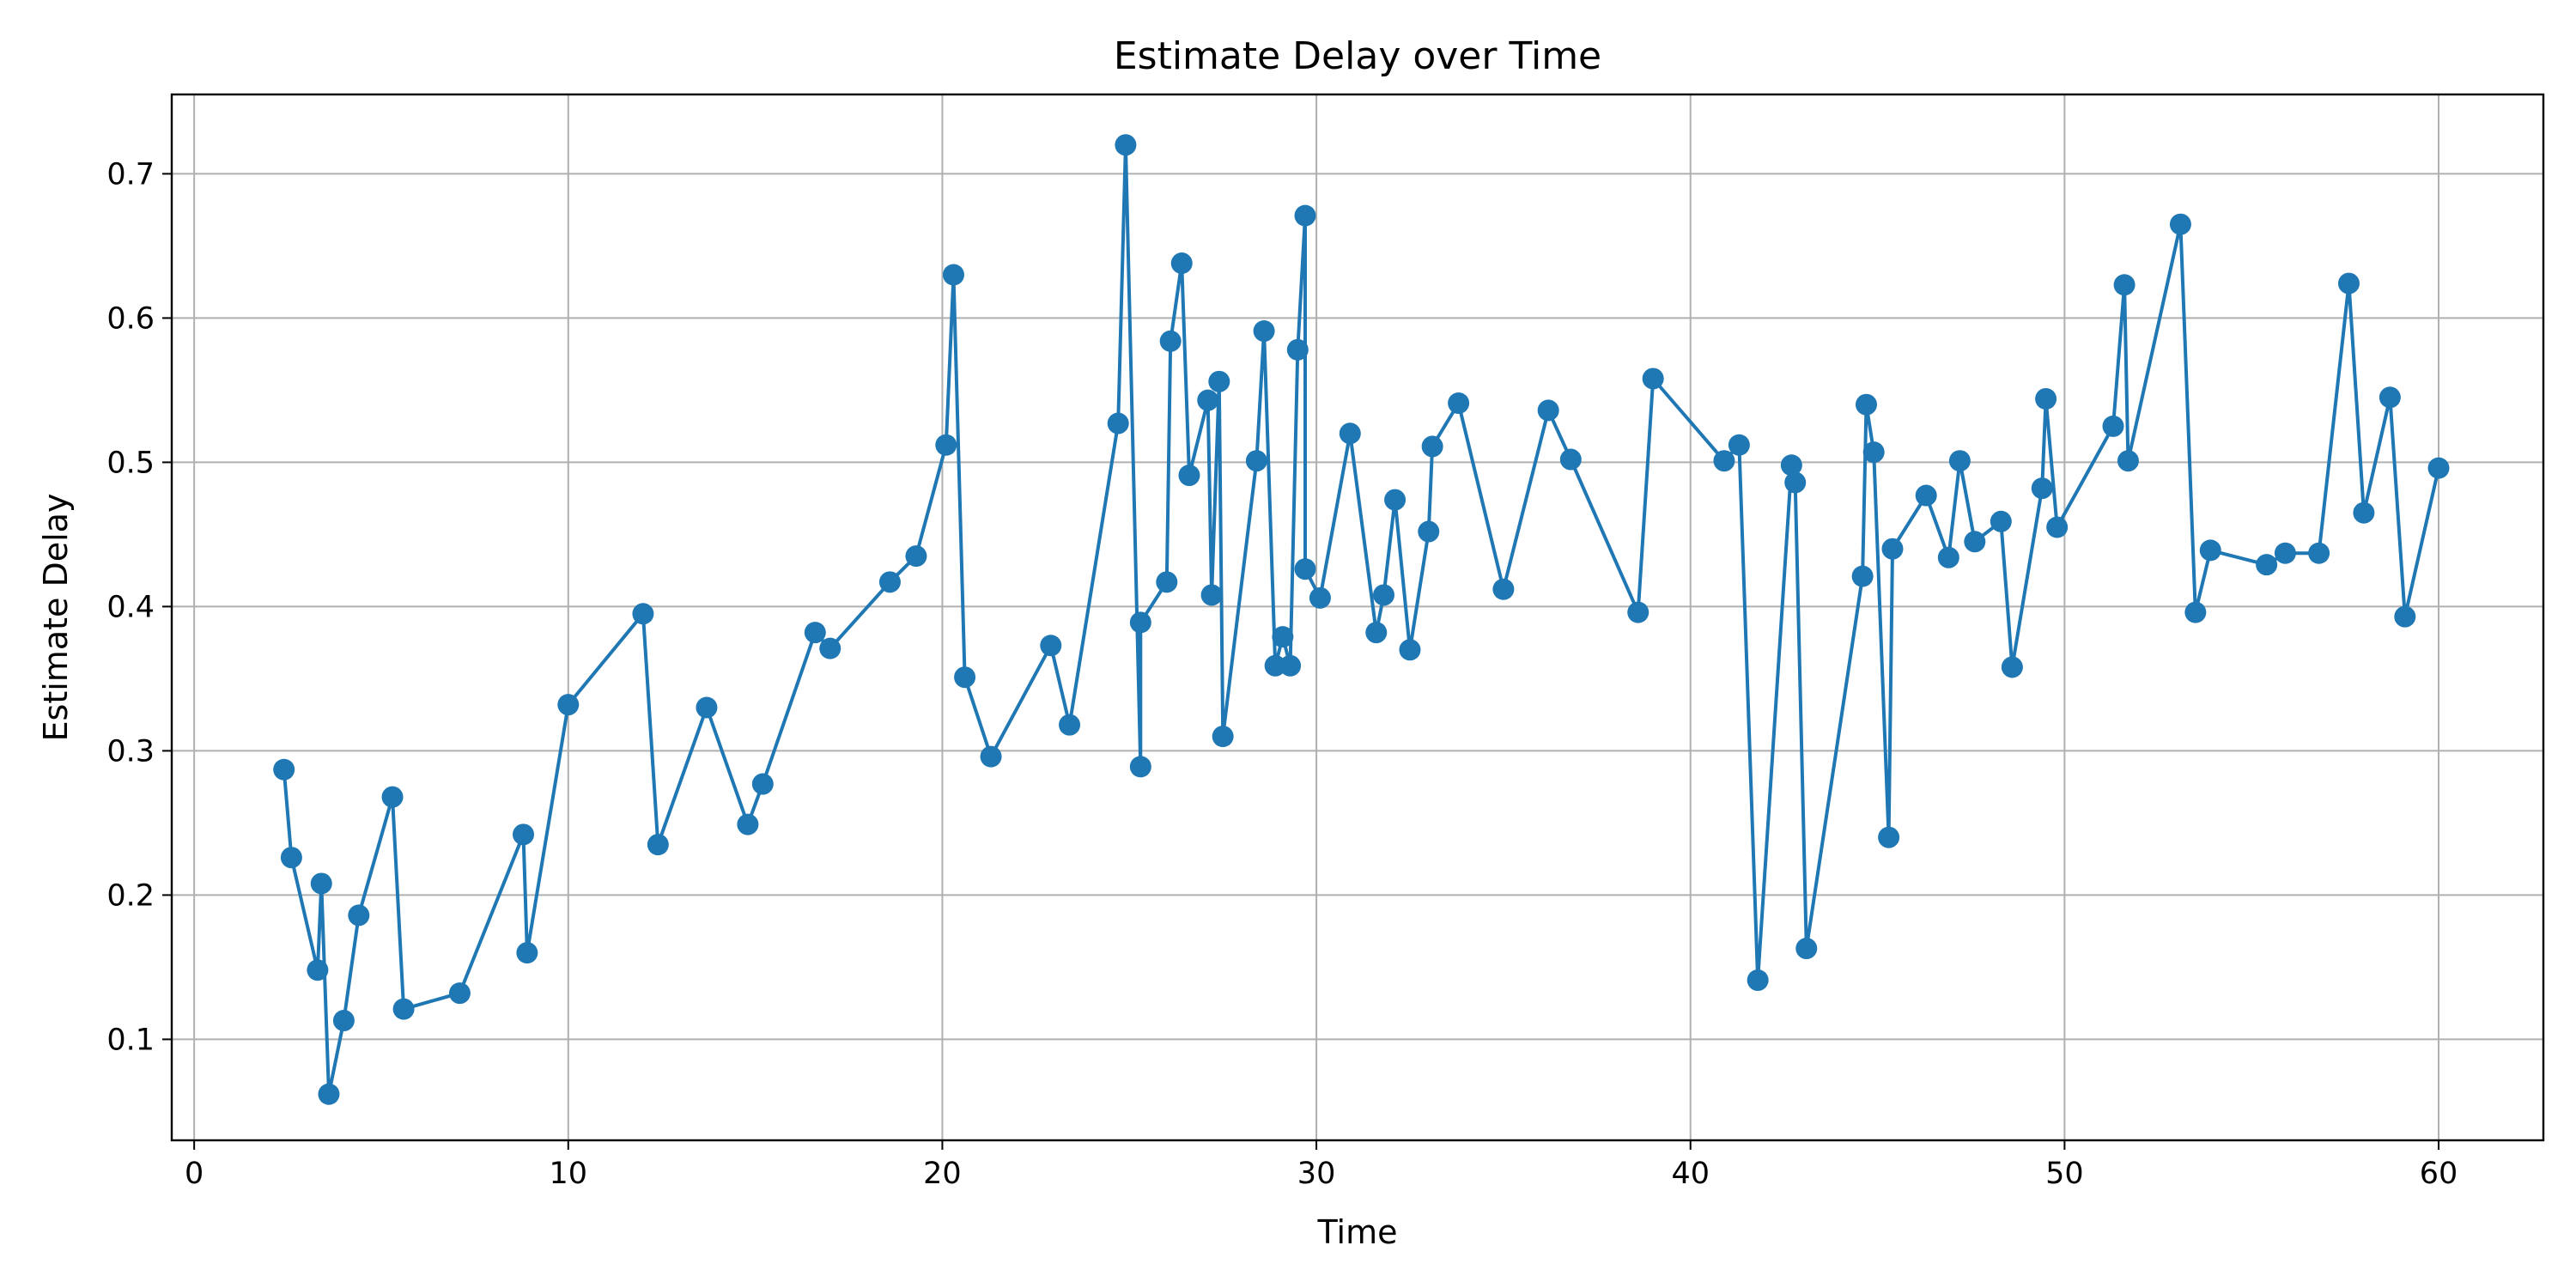 This screenshot has height=1288, width=2576. Describe the element at coordinates (130, 1040) in the screenshot. I see `y-tick-label: 0.1` at that location.